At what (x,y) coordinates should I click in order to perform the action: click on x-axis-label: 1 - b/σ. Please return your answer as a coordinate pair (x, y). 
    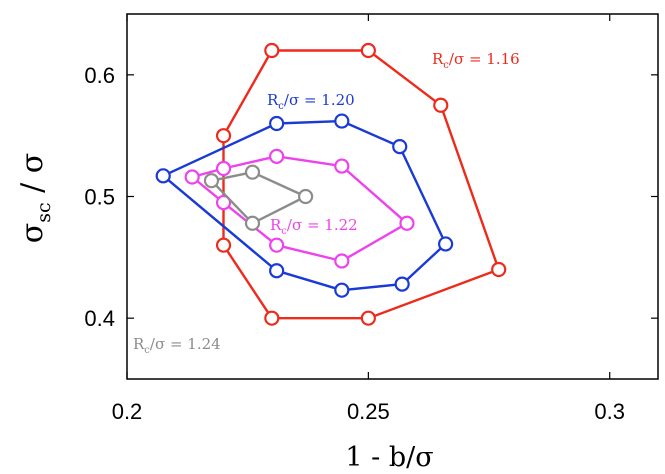
    Looking at the image, I should click on (389, 457).